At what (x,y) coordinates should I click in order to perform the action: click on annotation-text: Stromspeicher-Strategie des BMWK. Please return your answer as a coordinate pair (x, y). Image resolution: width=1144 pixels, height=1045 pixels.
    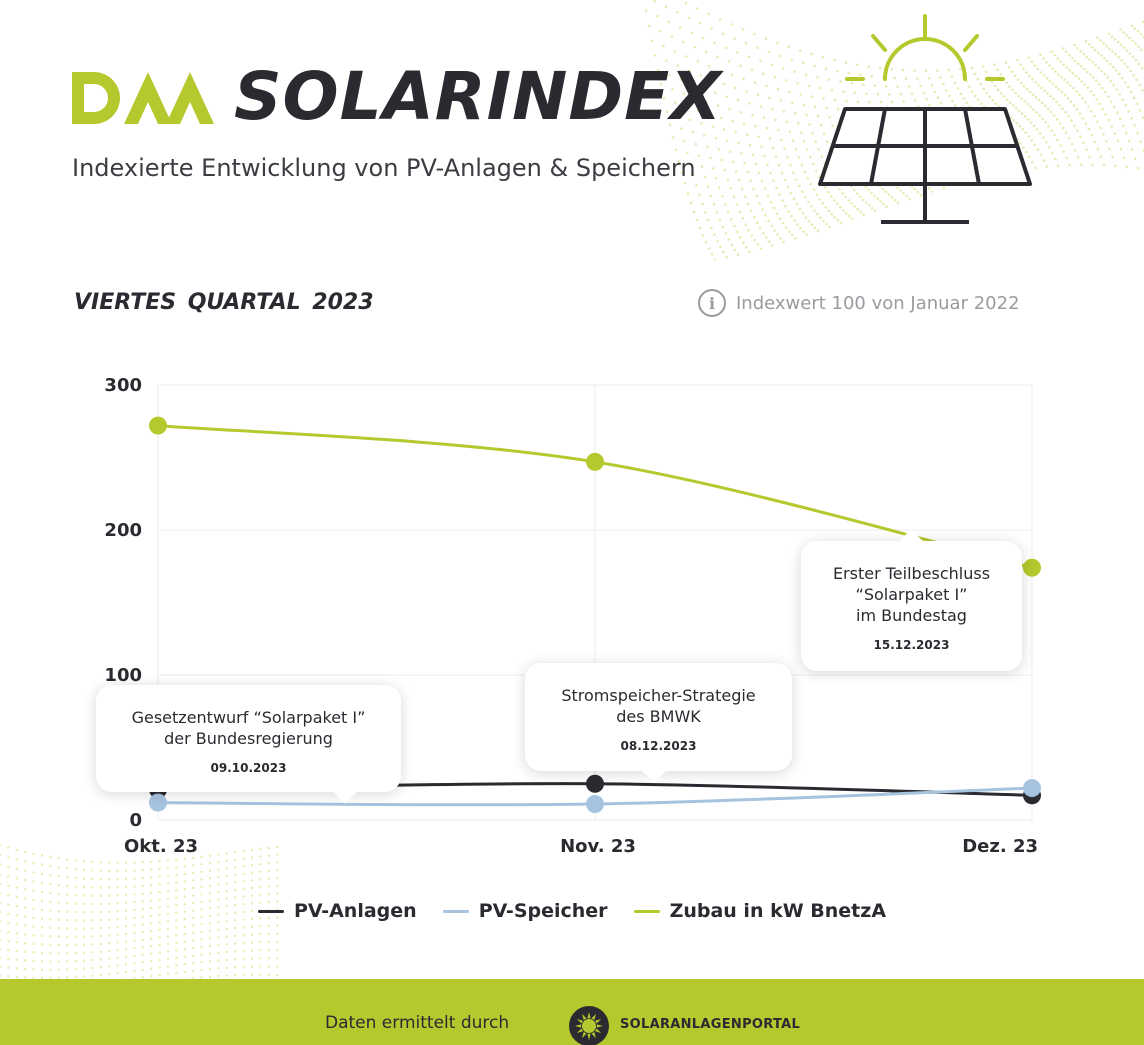
    Looking at the image, I should click on (658, 706).